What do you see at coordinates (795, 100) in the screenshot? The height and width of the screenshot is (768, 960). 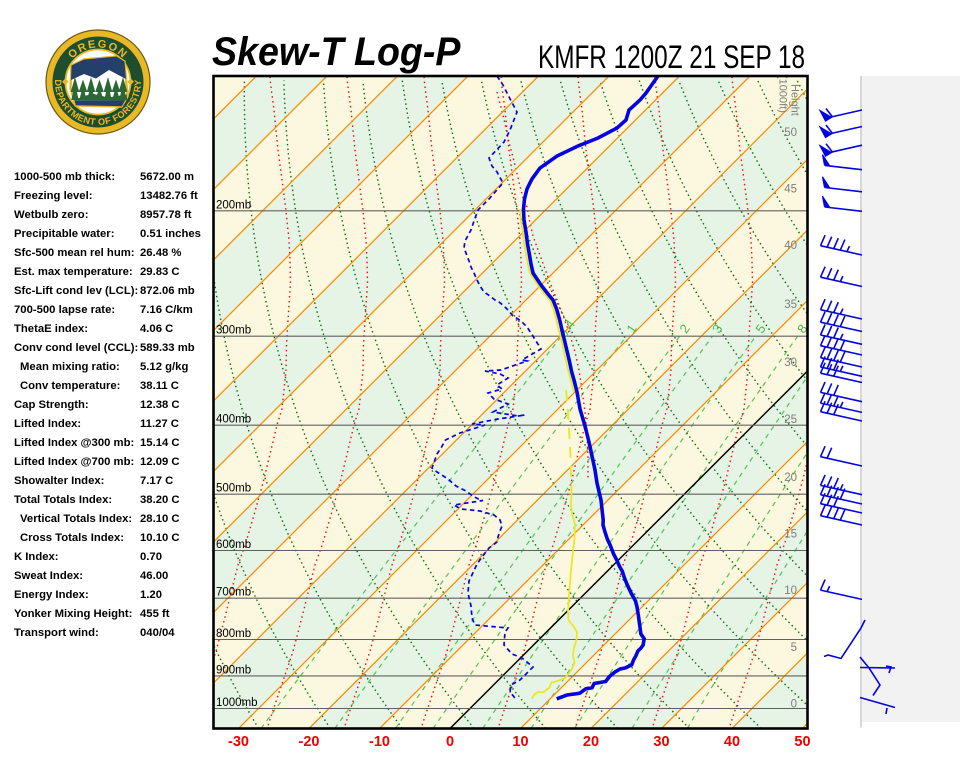 I see `svg-text: Height` at bounding box center [795, 100].